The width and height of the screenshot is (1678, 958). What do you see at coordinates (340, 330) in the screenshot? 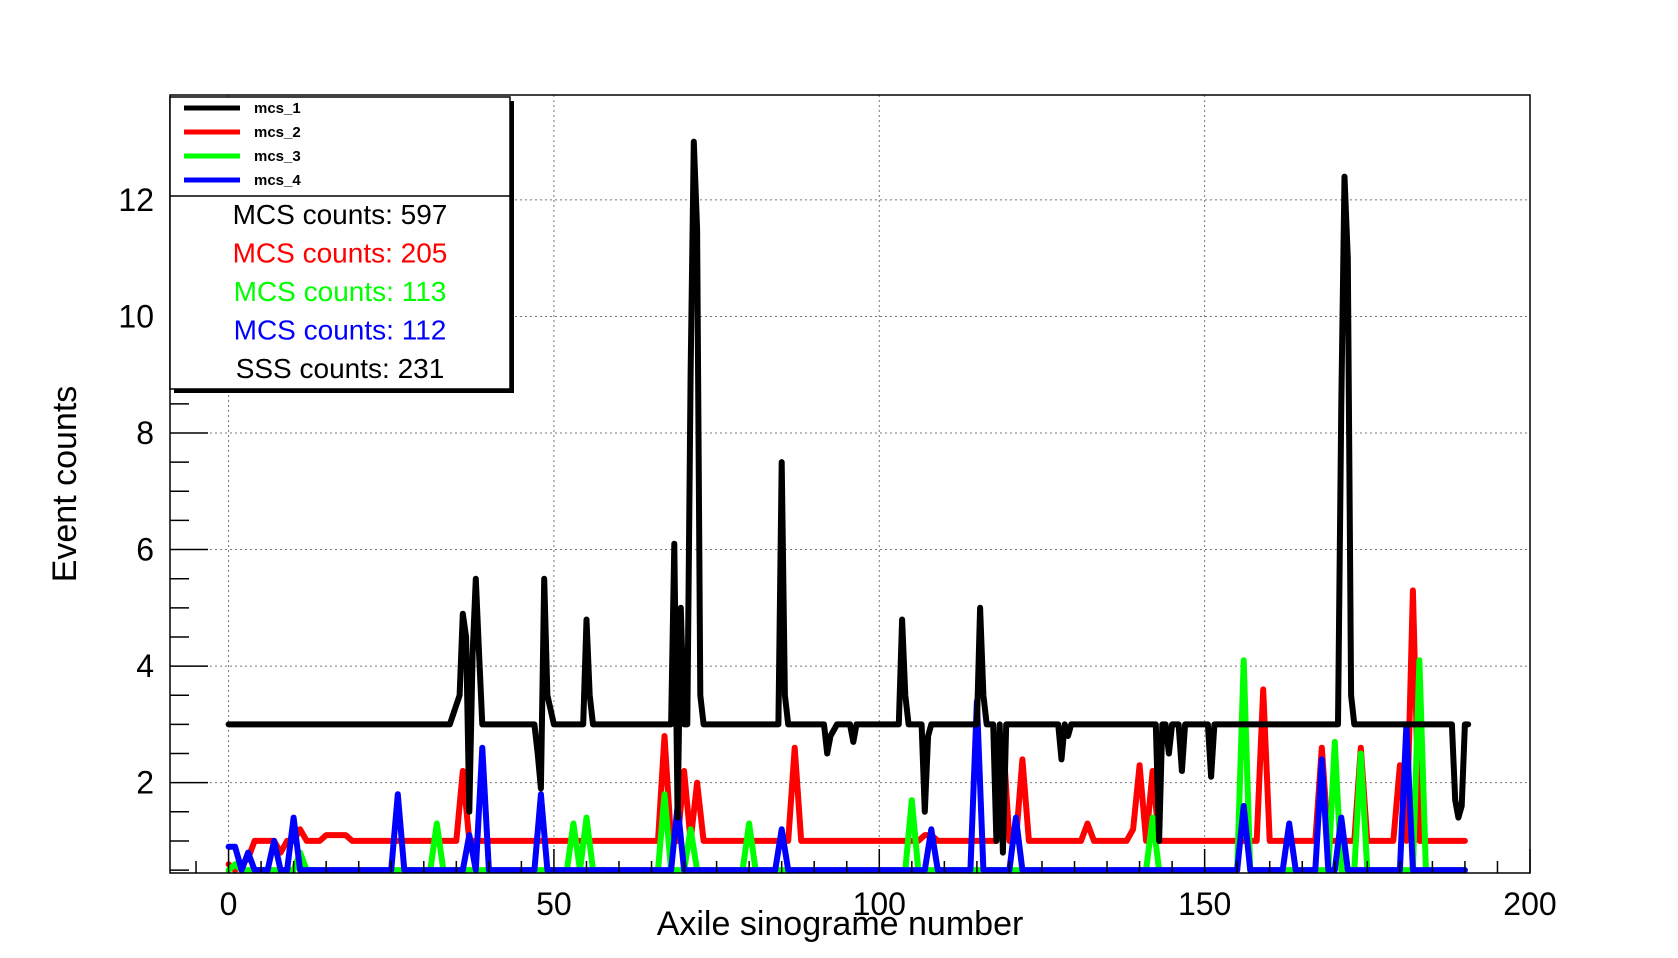
I see `stats-line: MCS counts: 112` at bounding box center [340, 330].